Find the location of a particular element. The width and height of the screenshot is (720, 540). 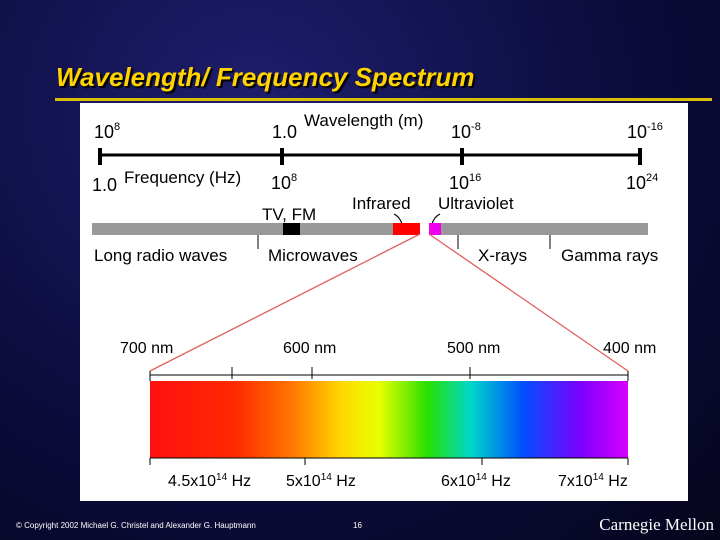

gamma-label: Gamma rays is located at coordinates (609, 255).